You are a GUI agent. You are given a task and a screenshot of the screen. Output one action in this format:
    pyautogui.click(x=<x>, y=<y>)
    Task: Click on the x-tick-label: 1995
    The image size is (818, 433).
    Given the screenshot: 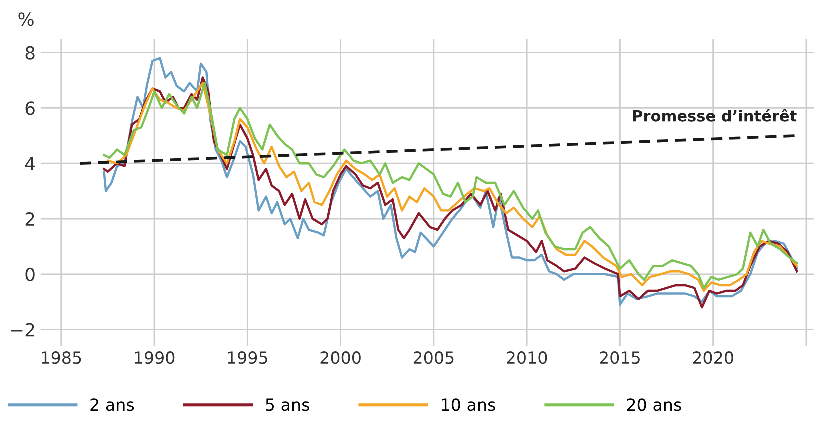 What is the action you would take?
    pyautogui.click(x=248, y=358)
    